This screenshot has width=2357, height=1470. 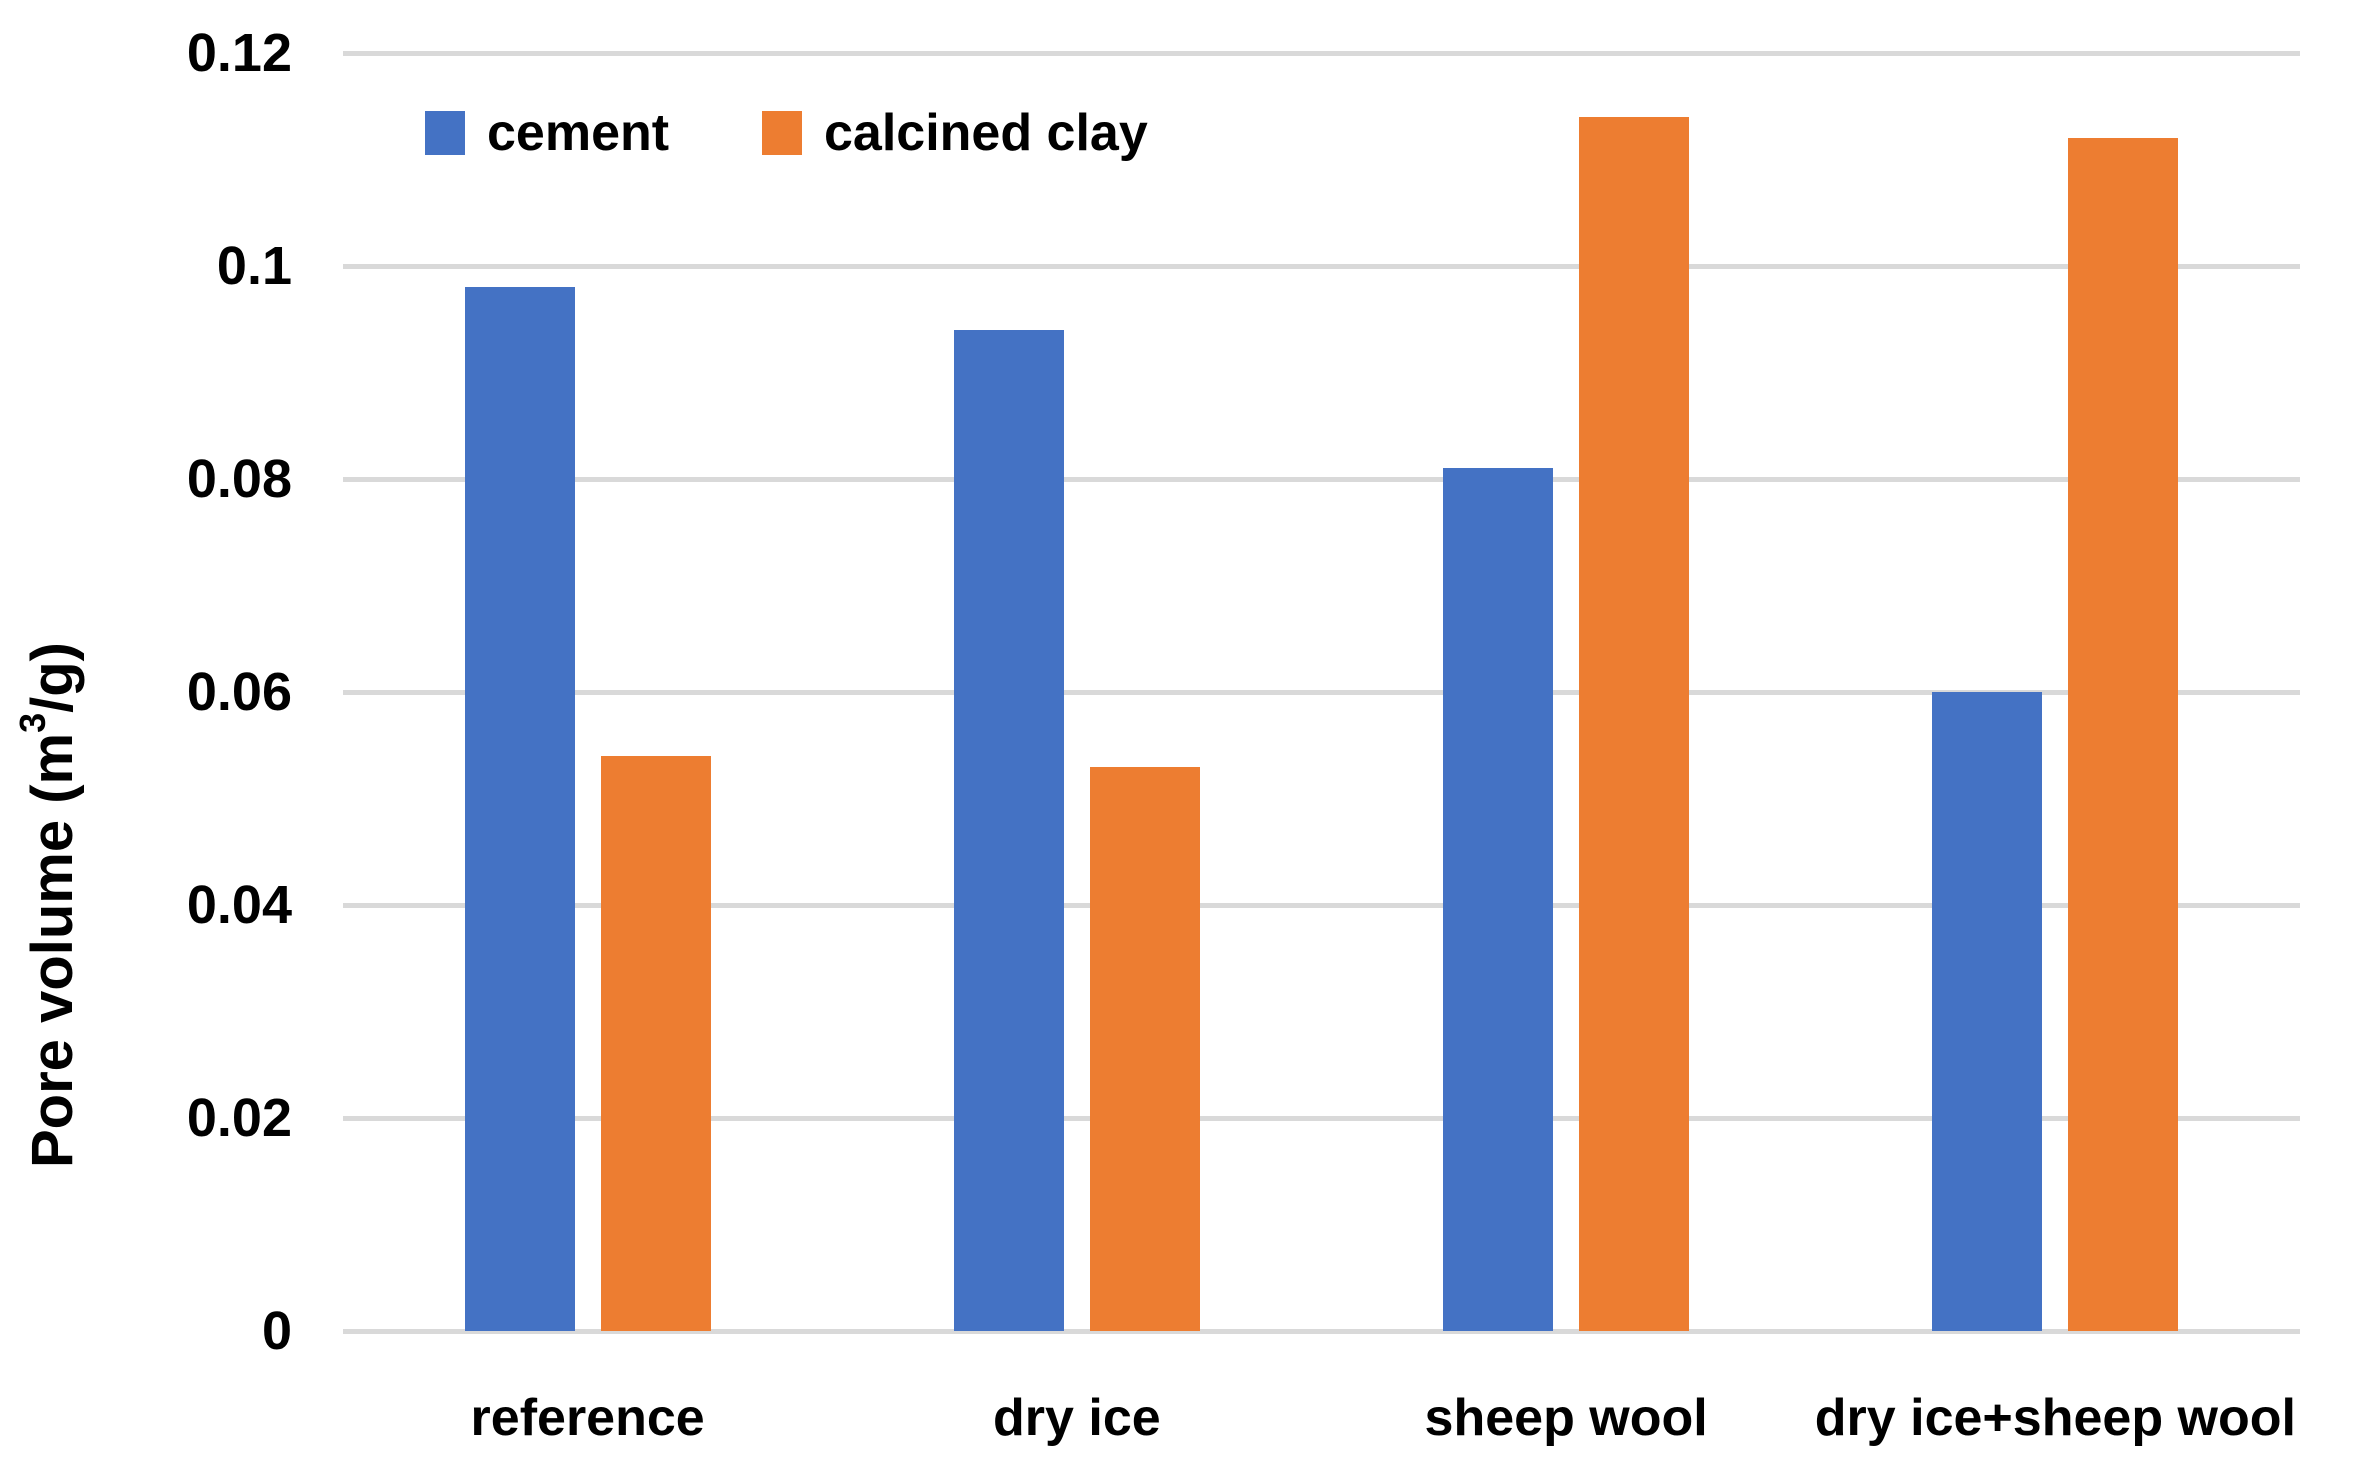 What do you see at coordinates (239, 905) in the screenshot?
I see `y-tick-label: 0.04` at bounding box center [239, 905].